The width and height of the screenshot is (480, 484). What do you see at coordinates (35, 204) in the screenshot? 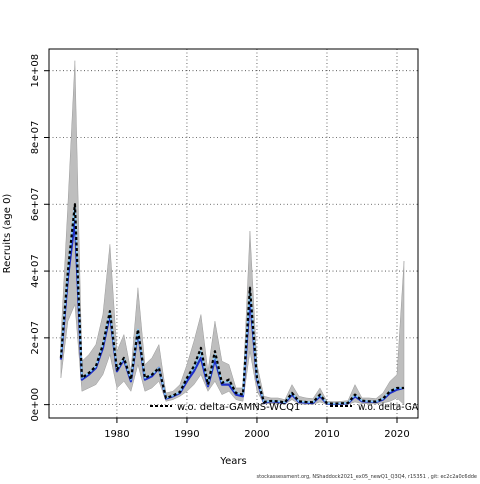
I see `y-tick-label: 6e+07` at bounding box center [35, 204].